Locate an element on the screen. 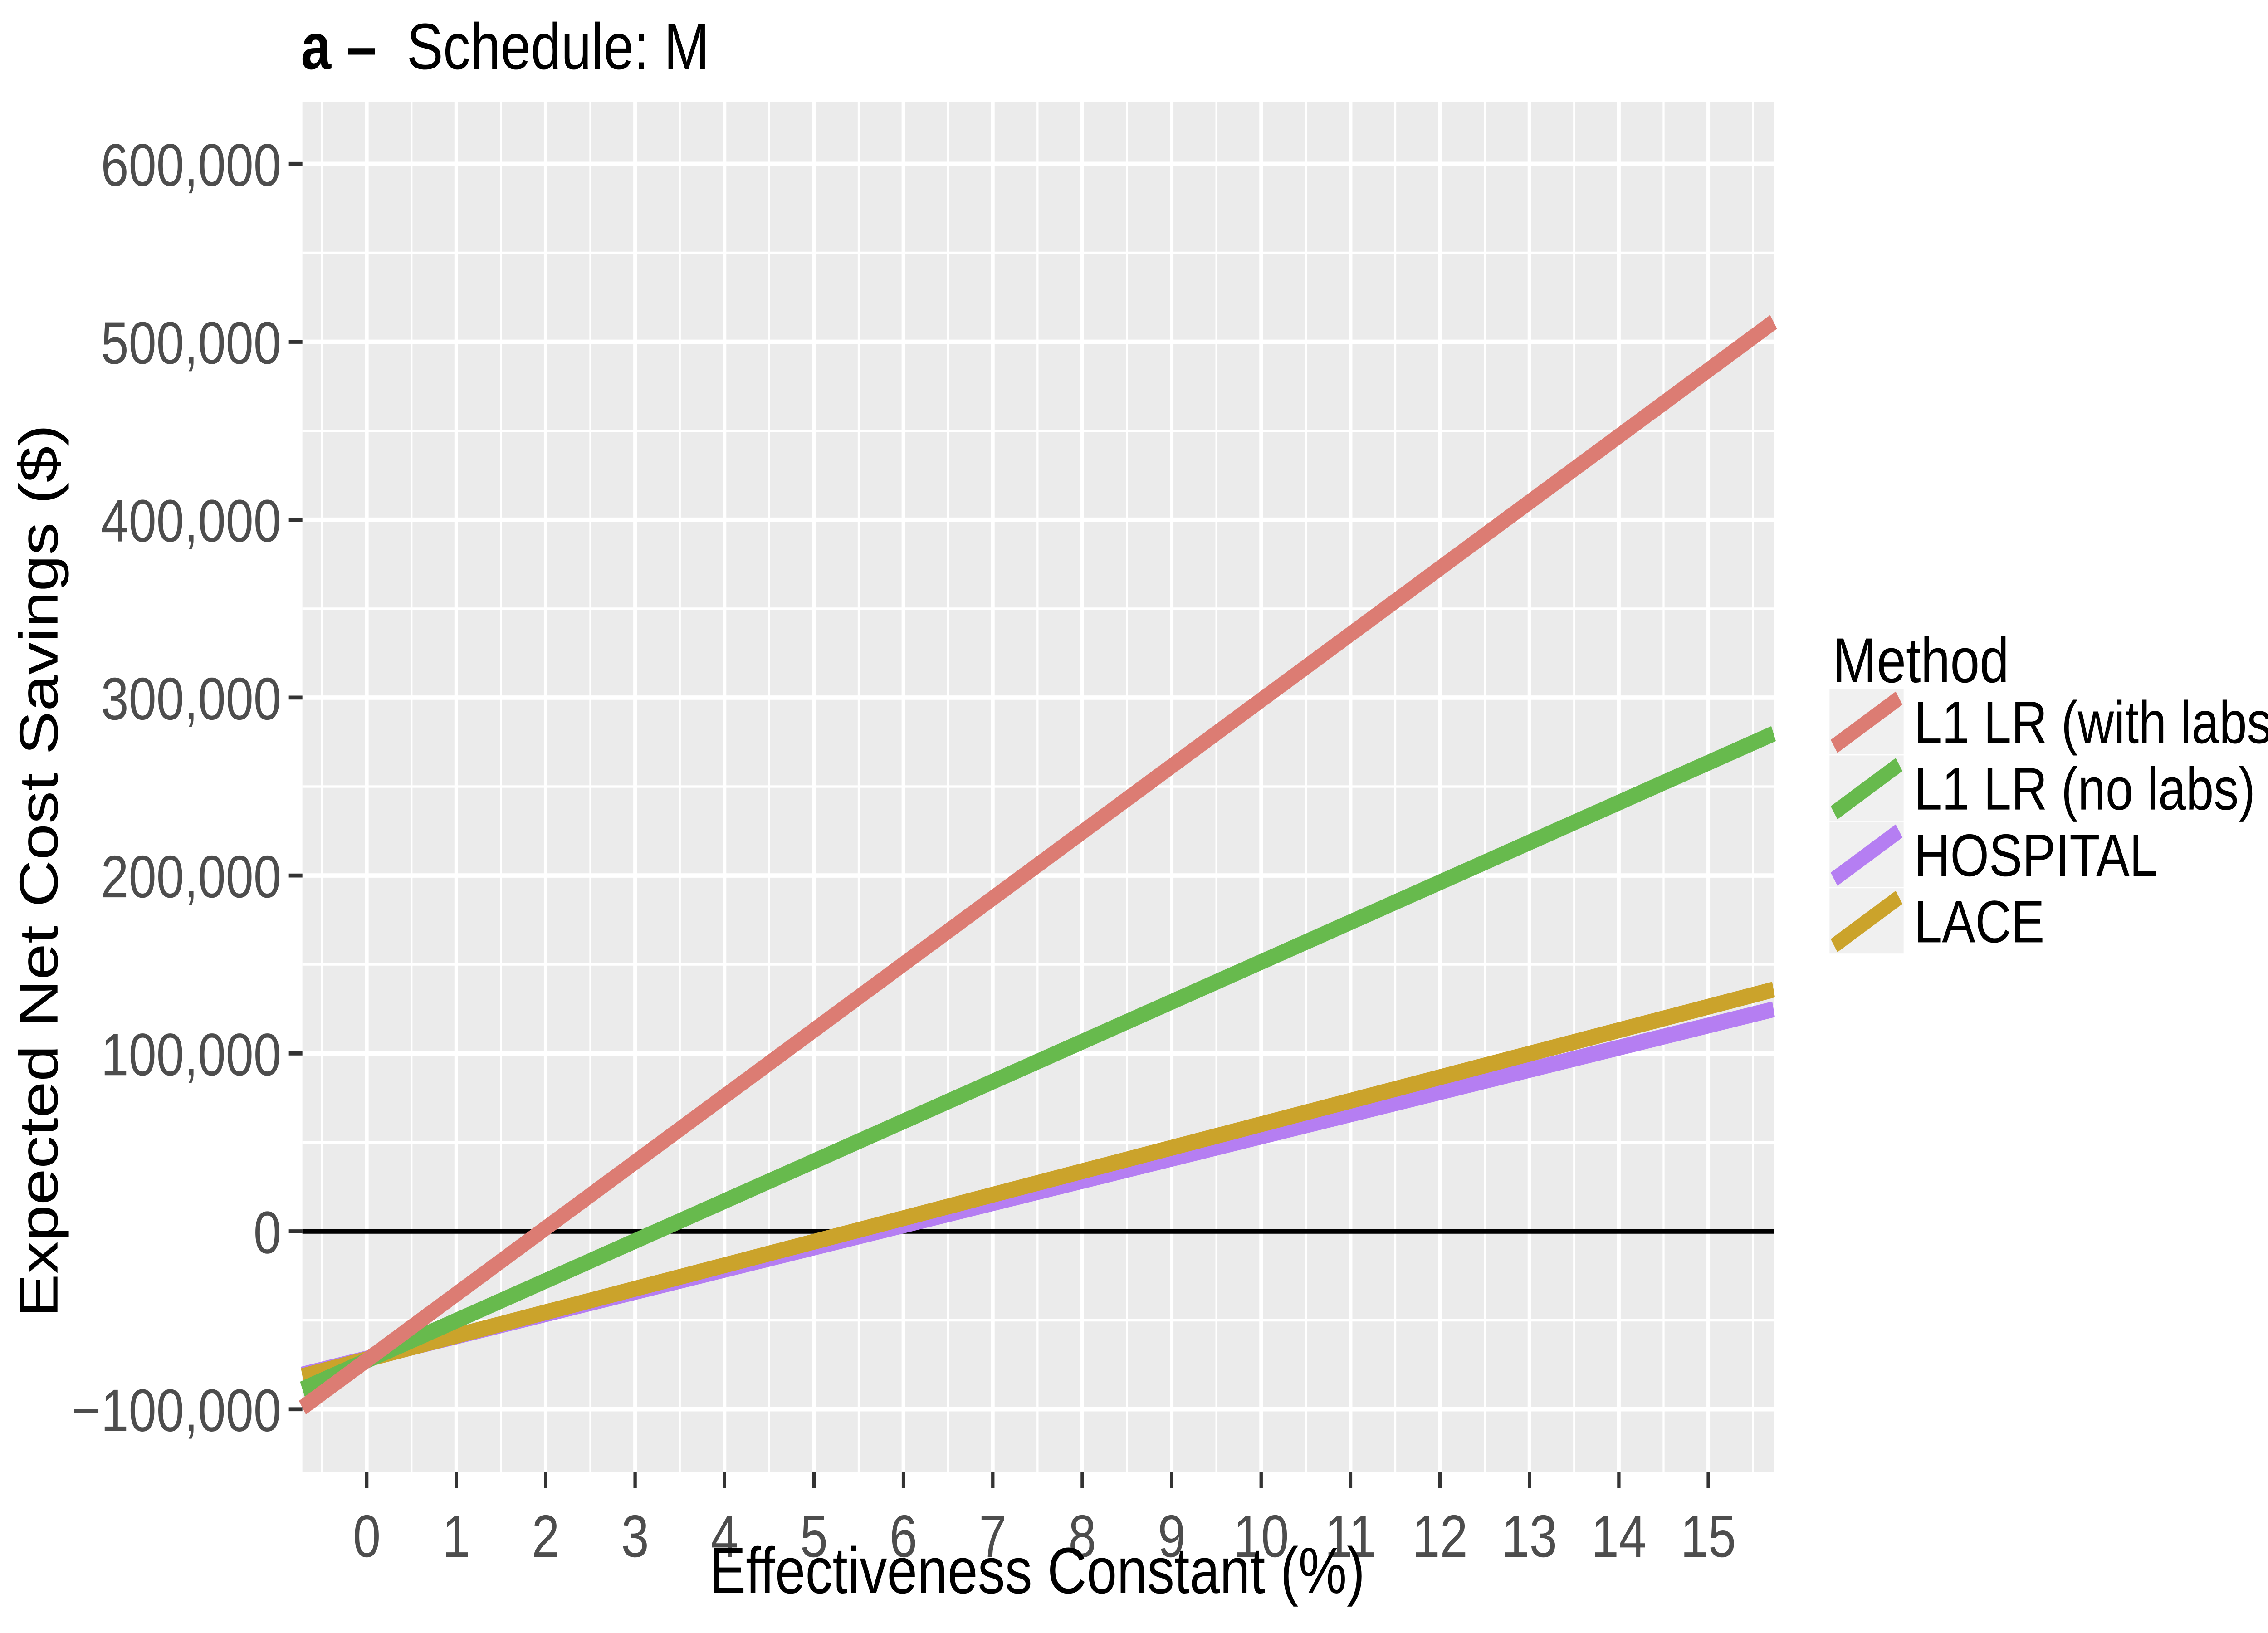  y-tick-label: 100,000 is located at coordinates (191, 1054).